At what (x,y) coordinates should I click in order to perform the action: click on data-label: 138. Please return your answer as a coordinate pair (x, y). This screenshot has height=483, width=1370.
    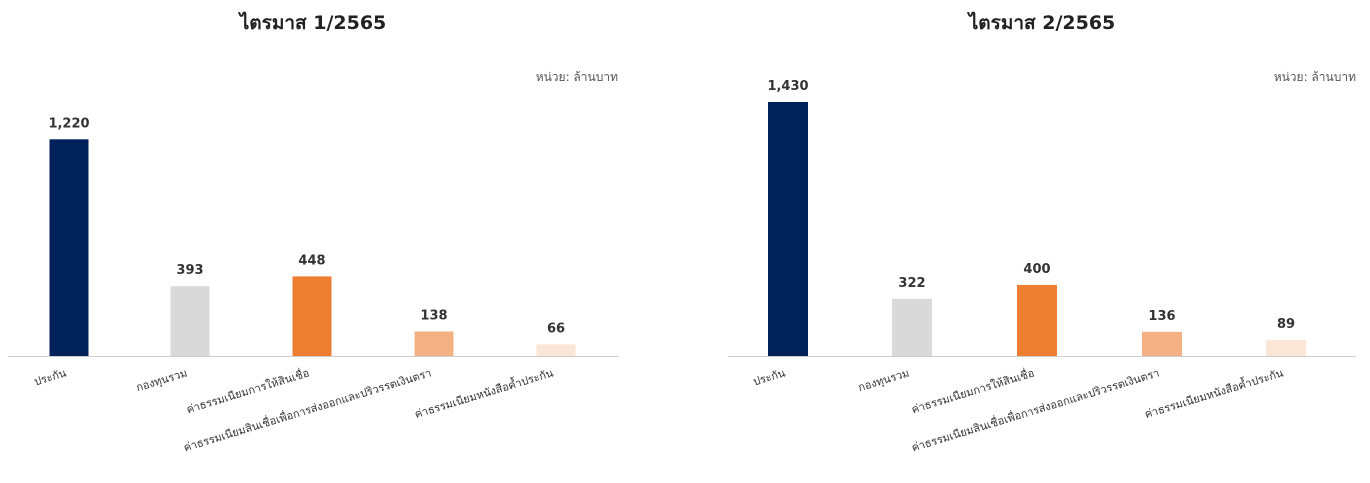
    Looking at the image, I should click on (433, 315).